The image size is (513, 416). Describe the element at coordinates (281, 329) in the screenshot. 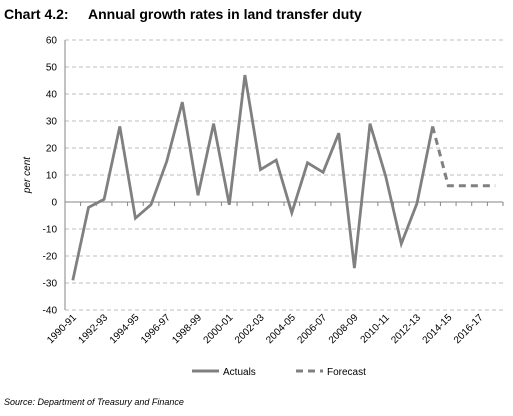

I see `x-tick-label: 2004-05` at that location.